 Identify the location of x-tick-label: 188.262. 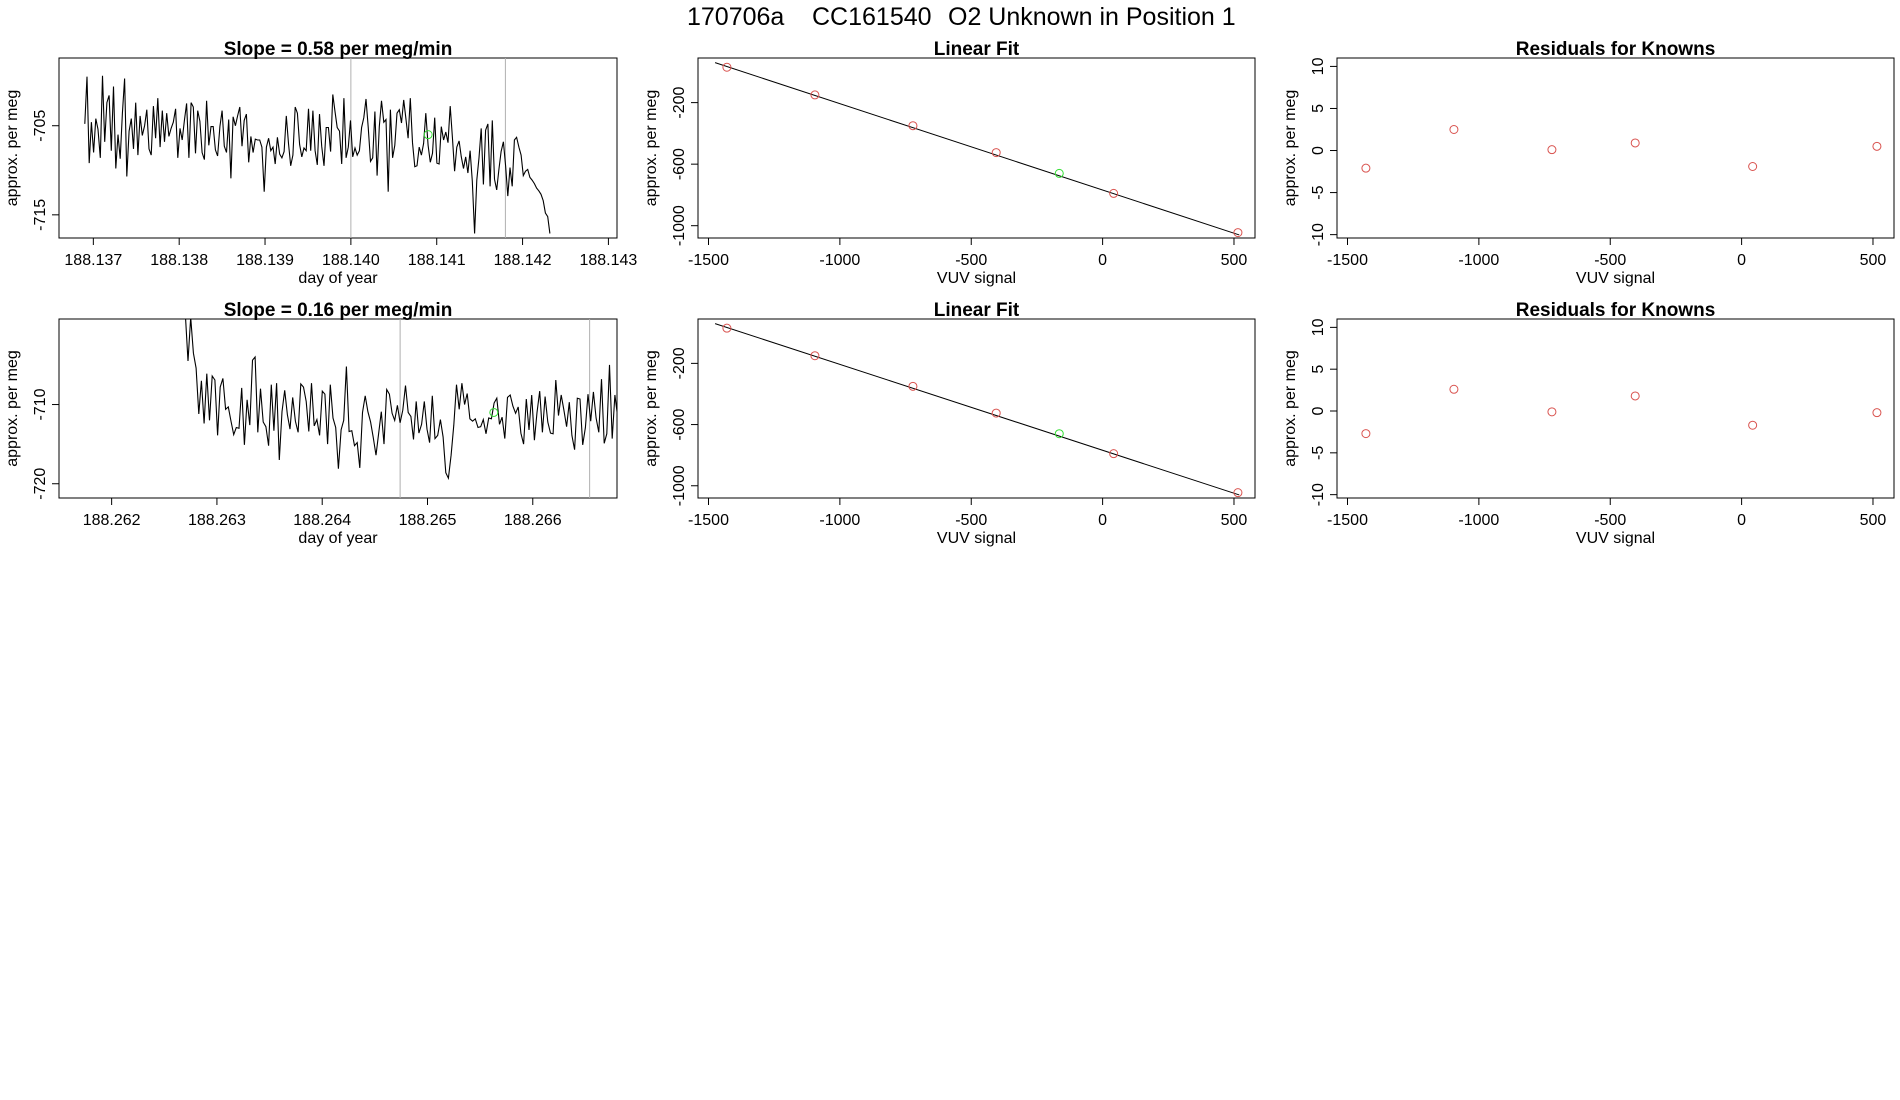
(112, 520).